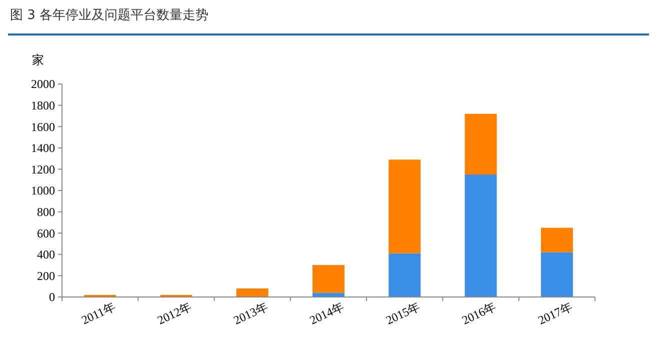 The width and height of the screenshot is (659, 340). What do you see at coordinates (250, 313) in the screenshot?
I see `x-tick-label: 2013年` at bounding box center [250, 313].